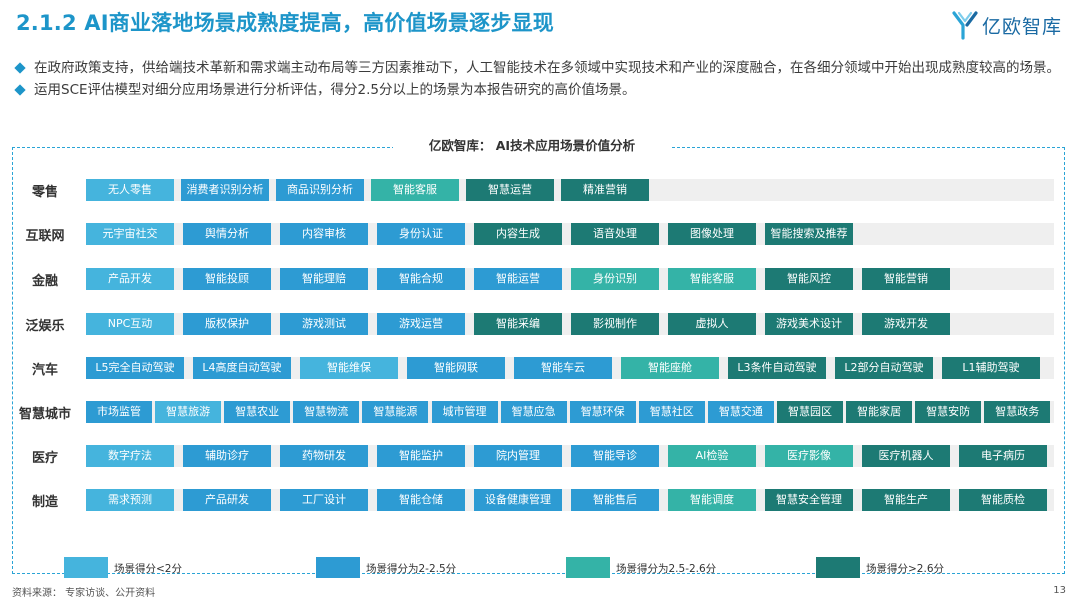 Image resolution: width=1080 pixels, height=603 pixels. I want to click on scenario-chip: 游戏美术设计, so click(809, 324).